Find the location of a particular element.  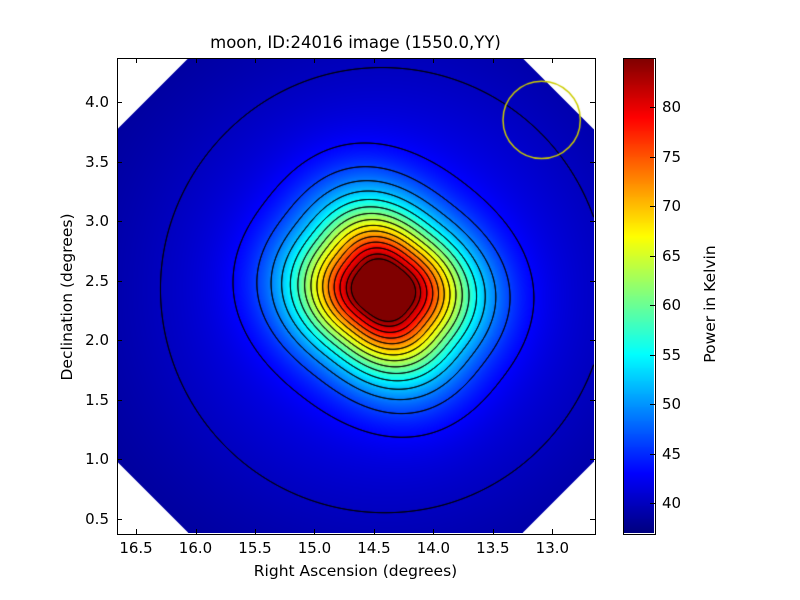

y-tick-label: 3.0 is located at coordinates (97, 221).